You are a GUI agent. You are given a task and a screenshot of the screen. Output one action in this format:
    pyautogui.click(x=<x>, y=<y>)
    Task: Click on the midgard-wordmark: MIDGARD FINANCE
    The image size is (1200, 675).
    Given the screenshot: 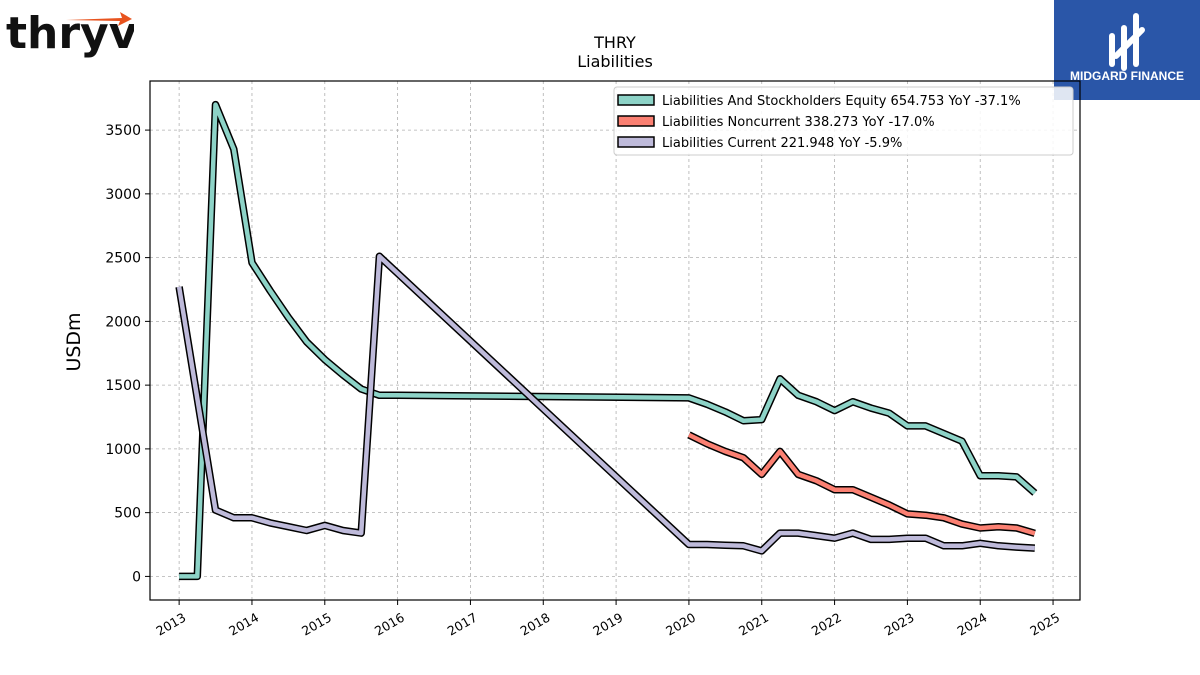 What is the action you would take?
    pyautogui.click(x=1127, y=76)
    